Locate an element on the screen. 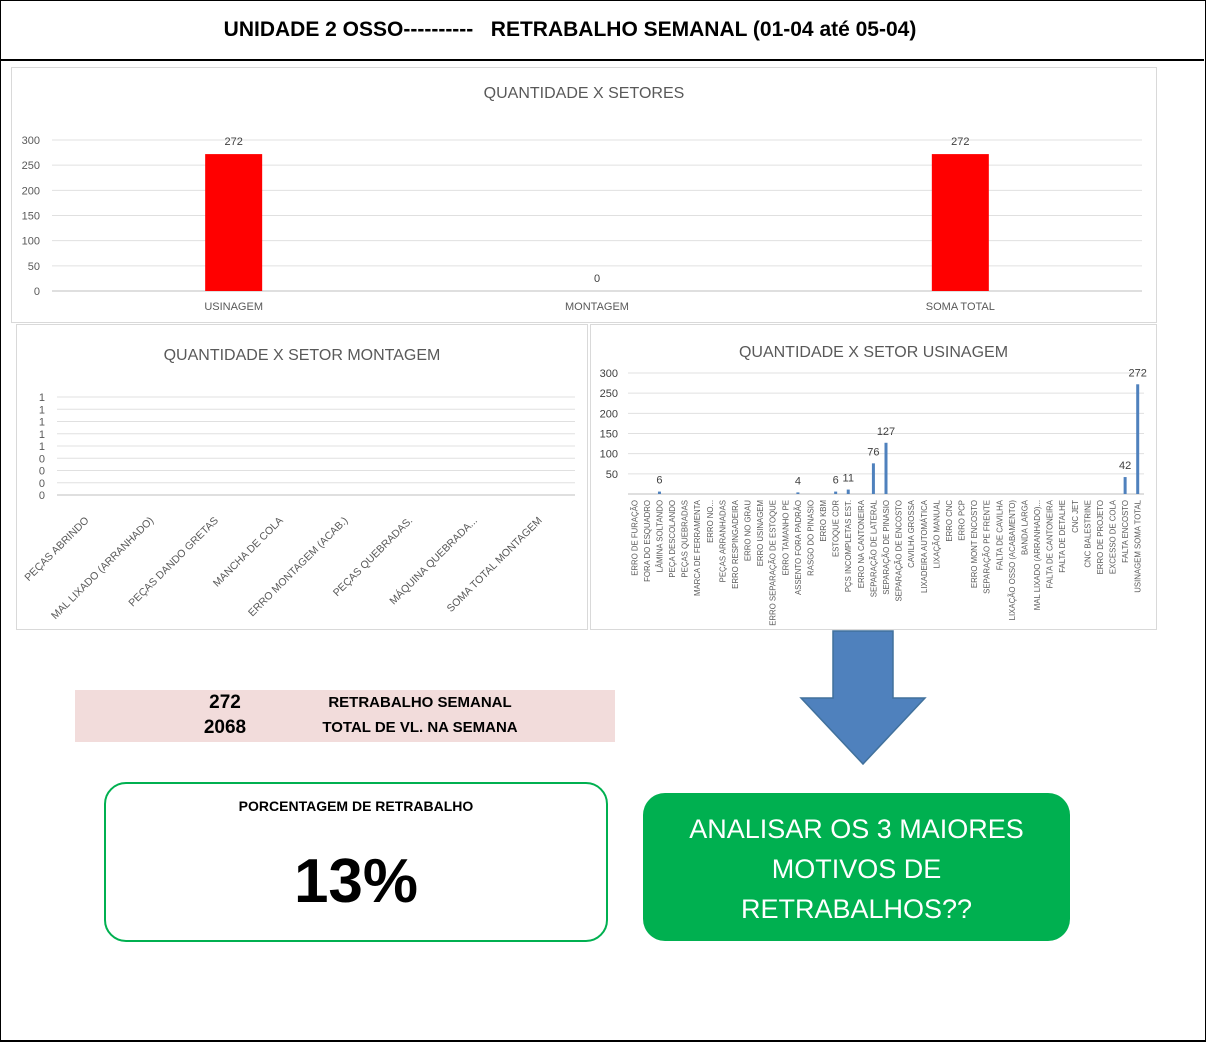 This screenshot has width=1206, height=1042. x-tick-label: ERRO RESPINGADEIRA is located at coordinates (735, 544).